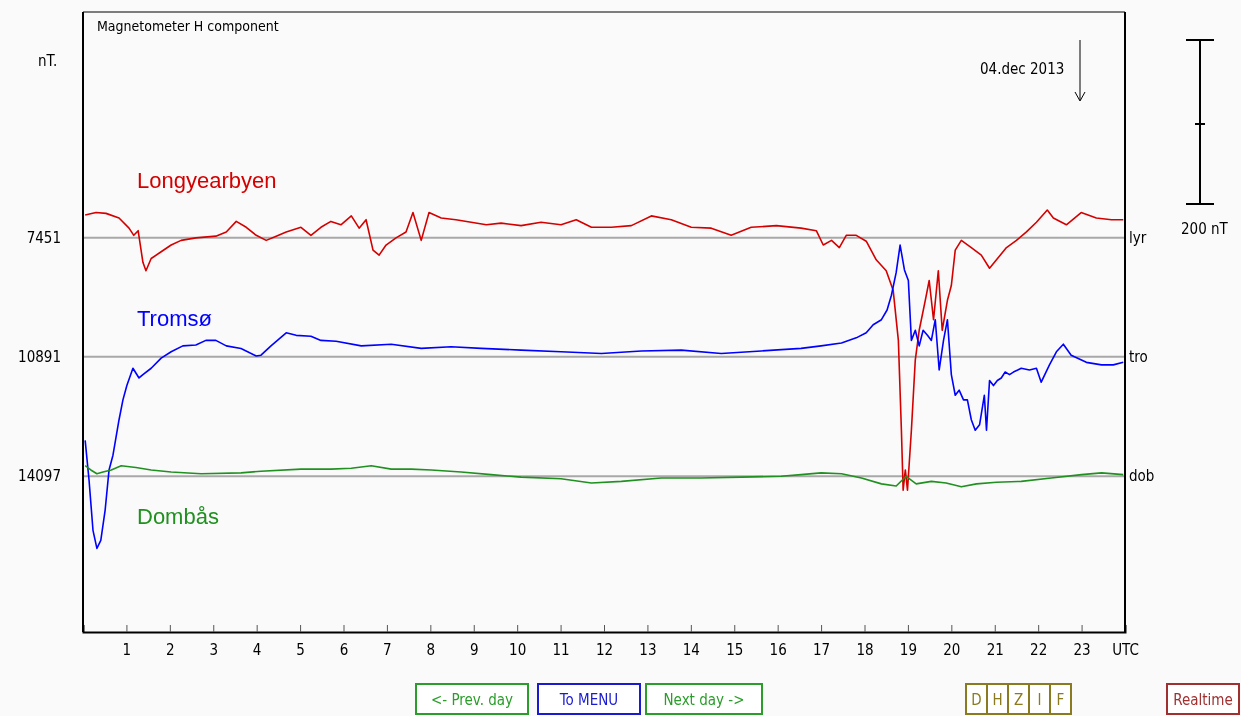  What do you see at coordinates (214, 649) in the screenshot?
I see `x-tick-label: 3` at bounding box center [214, 649].